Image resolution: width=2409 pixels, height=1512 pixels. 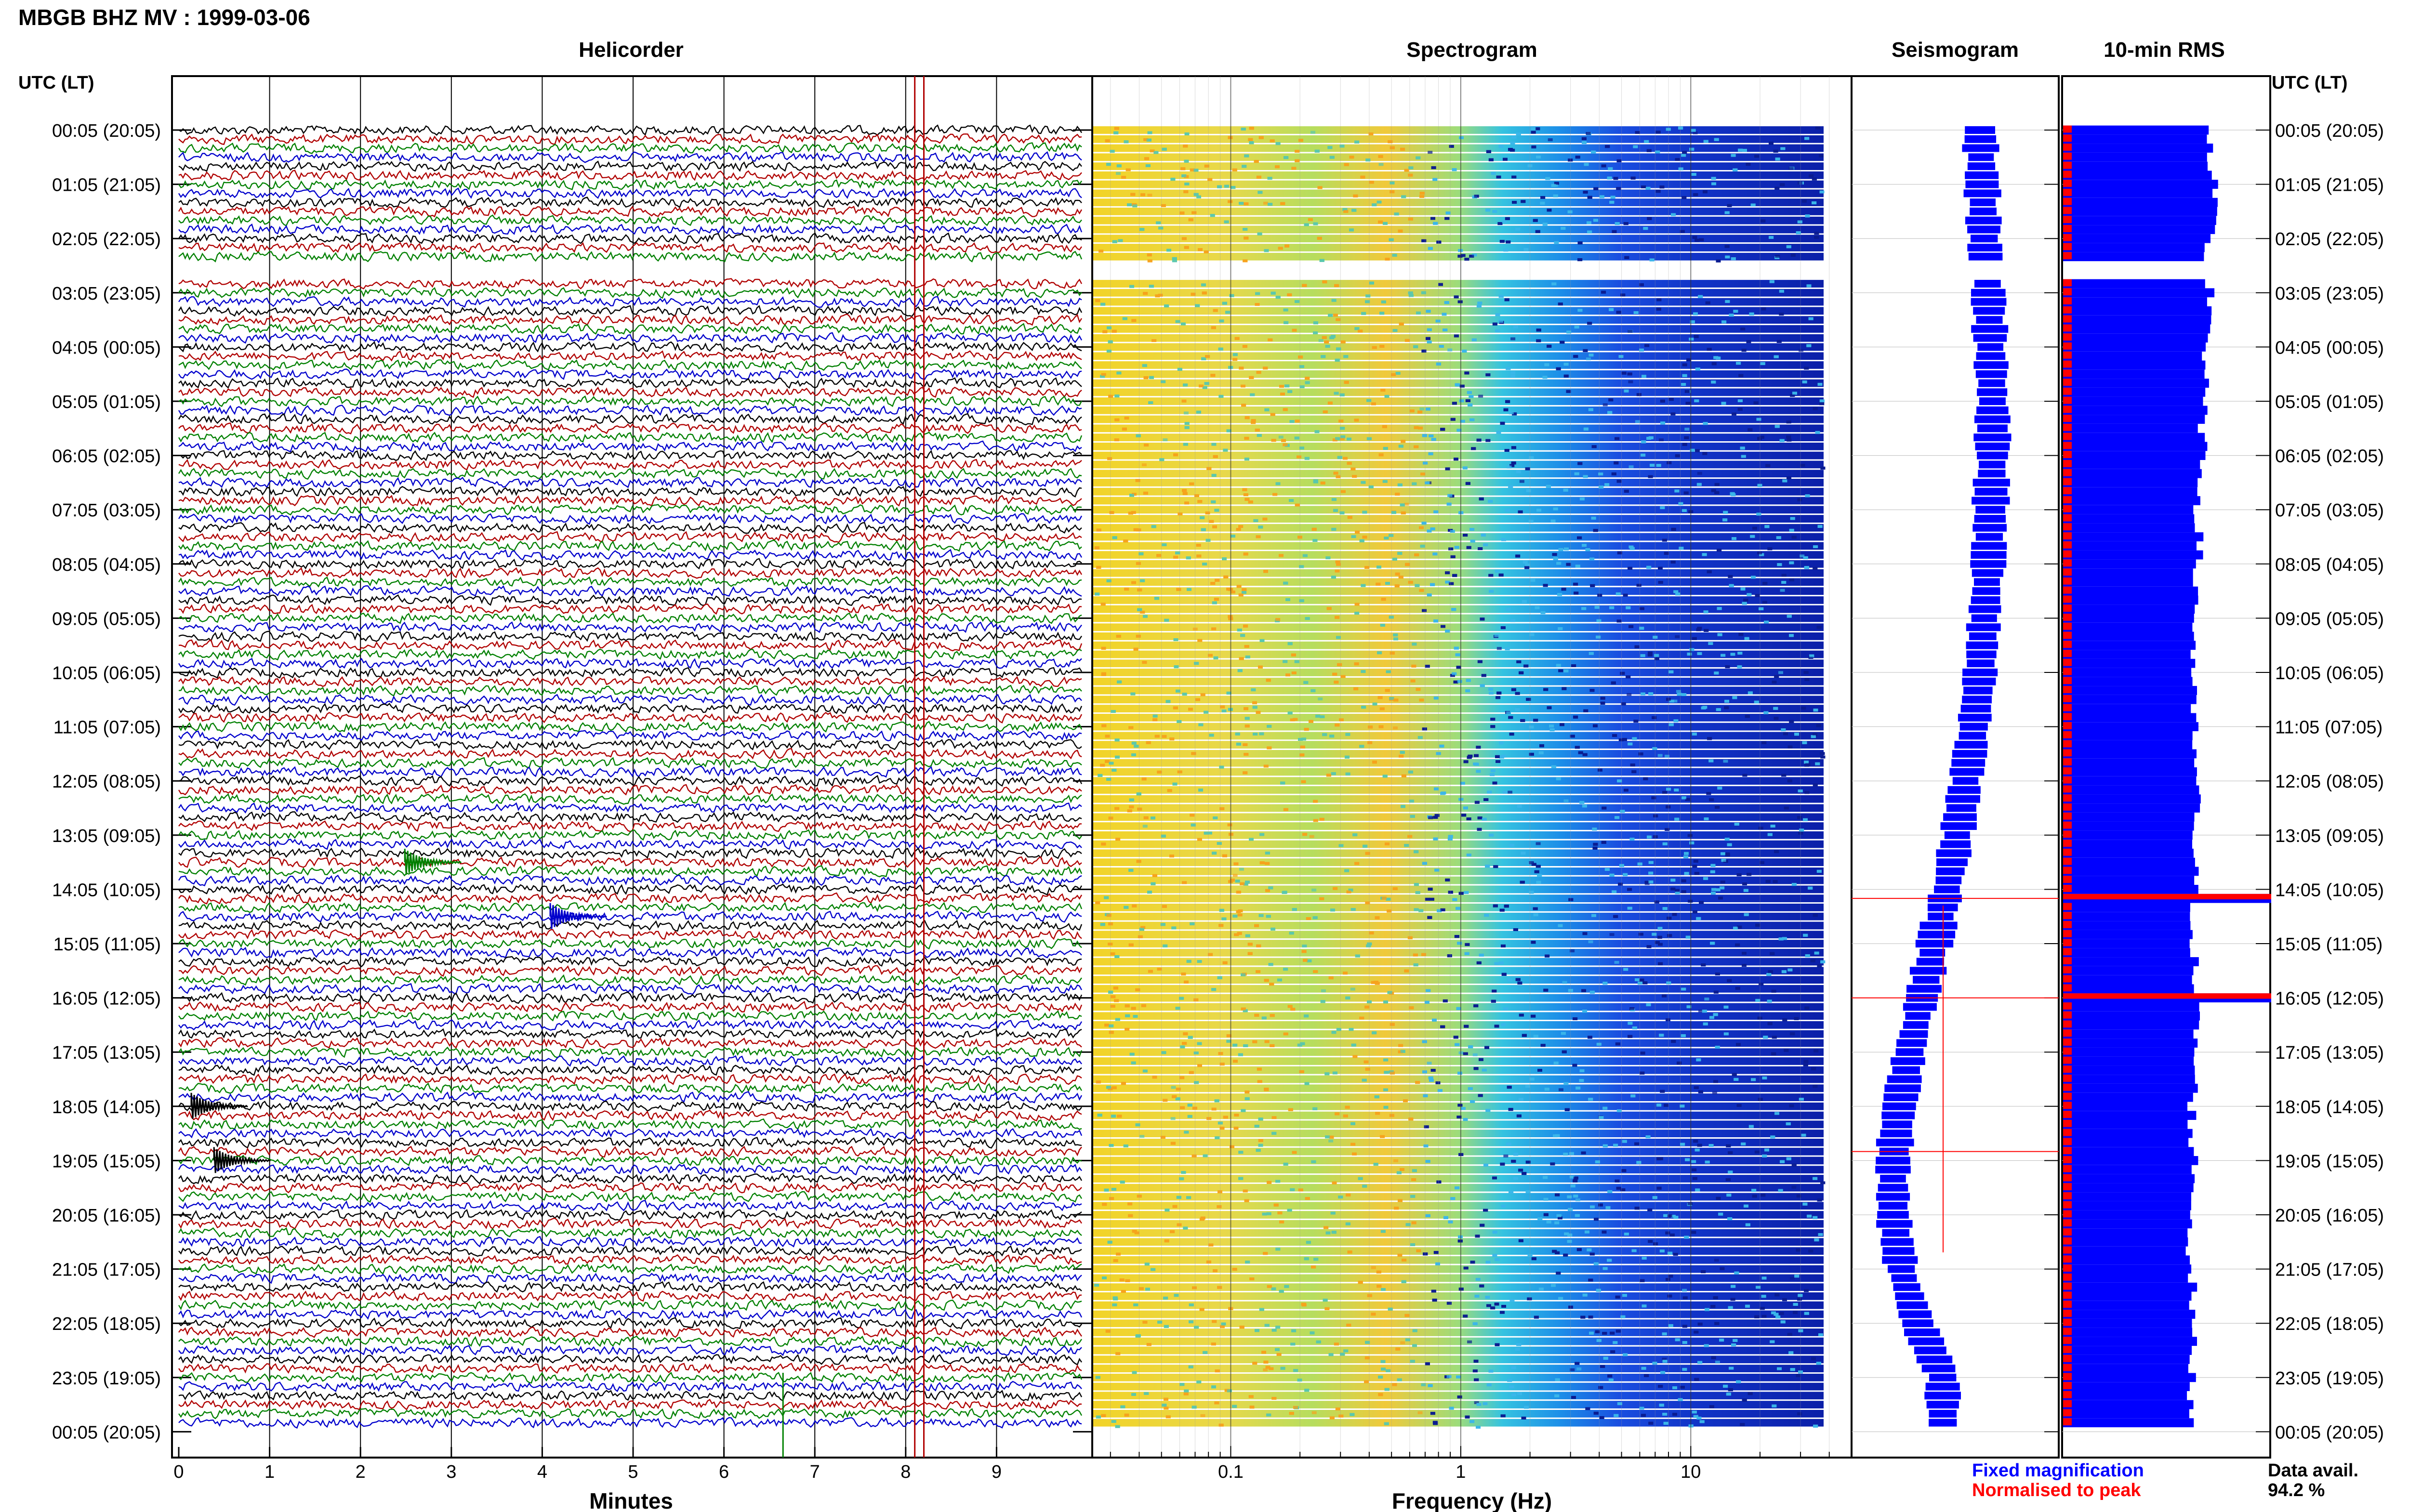 I want to click on helicorder-tick-label: 8, so click(x=905, y=1472).